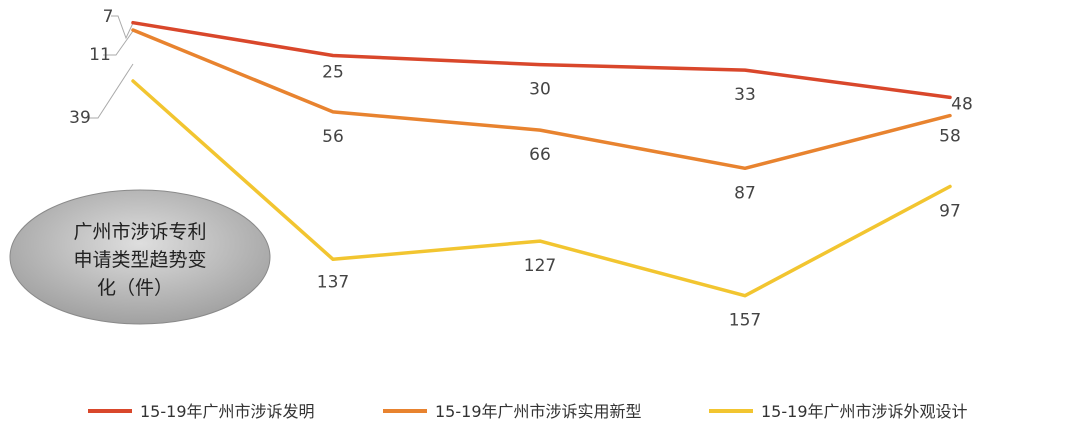 Image resolution: width=1080 pixels, height=440 pixels. What do you see at coordinates (108, 17) in the screenshot?
I see `data-label: 7` at bounding box center [108, 17].